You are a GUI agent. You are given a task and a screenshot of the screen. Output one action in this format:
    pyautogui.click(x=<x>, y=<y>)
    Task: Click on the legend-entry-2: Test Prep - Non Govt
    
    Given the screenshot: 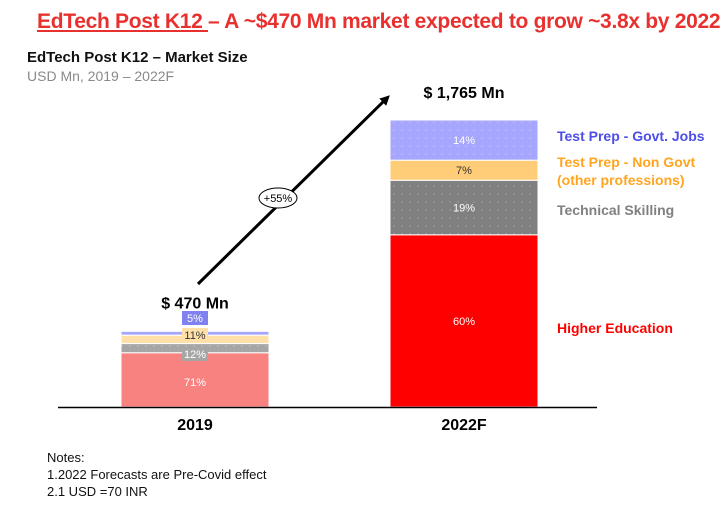 What is the action you would take?
    pyautogui.click(x=626, y=162)
    